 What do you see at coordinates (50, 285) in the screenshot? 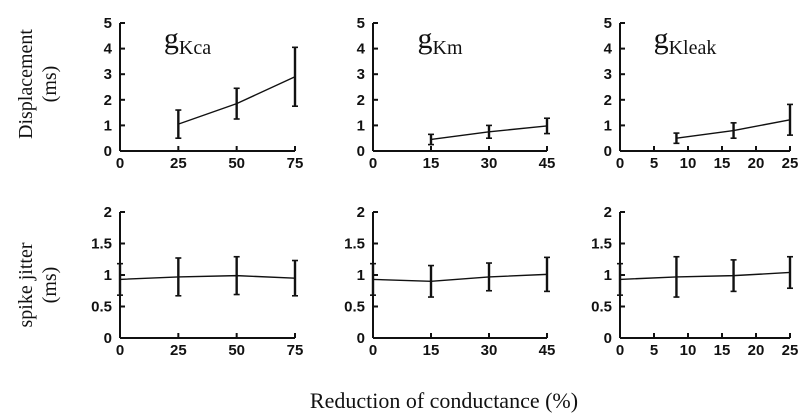
I see `ylabel-bottom-line2: (ms)` at bounding box center [50, 285].